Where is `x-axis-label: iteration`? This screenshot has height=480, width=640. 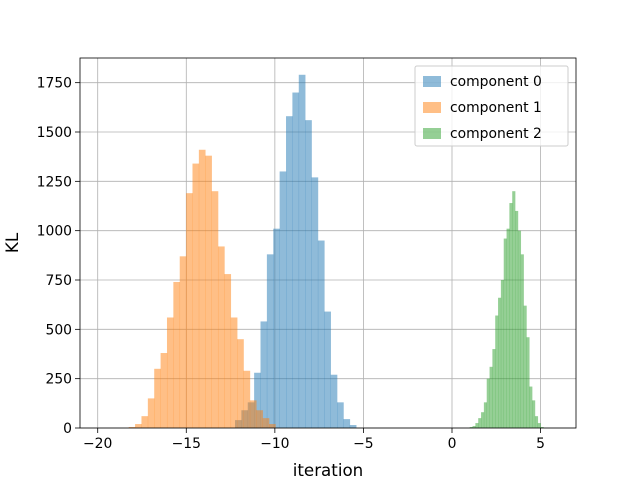
x-axis-label: iteration is located at coordinates (328, 470).